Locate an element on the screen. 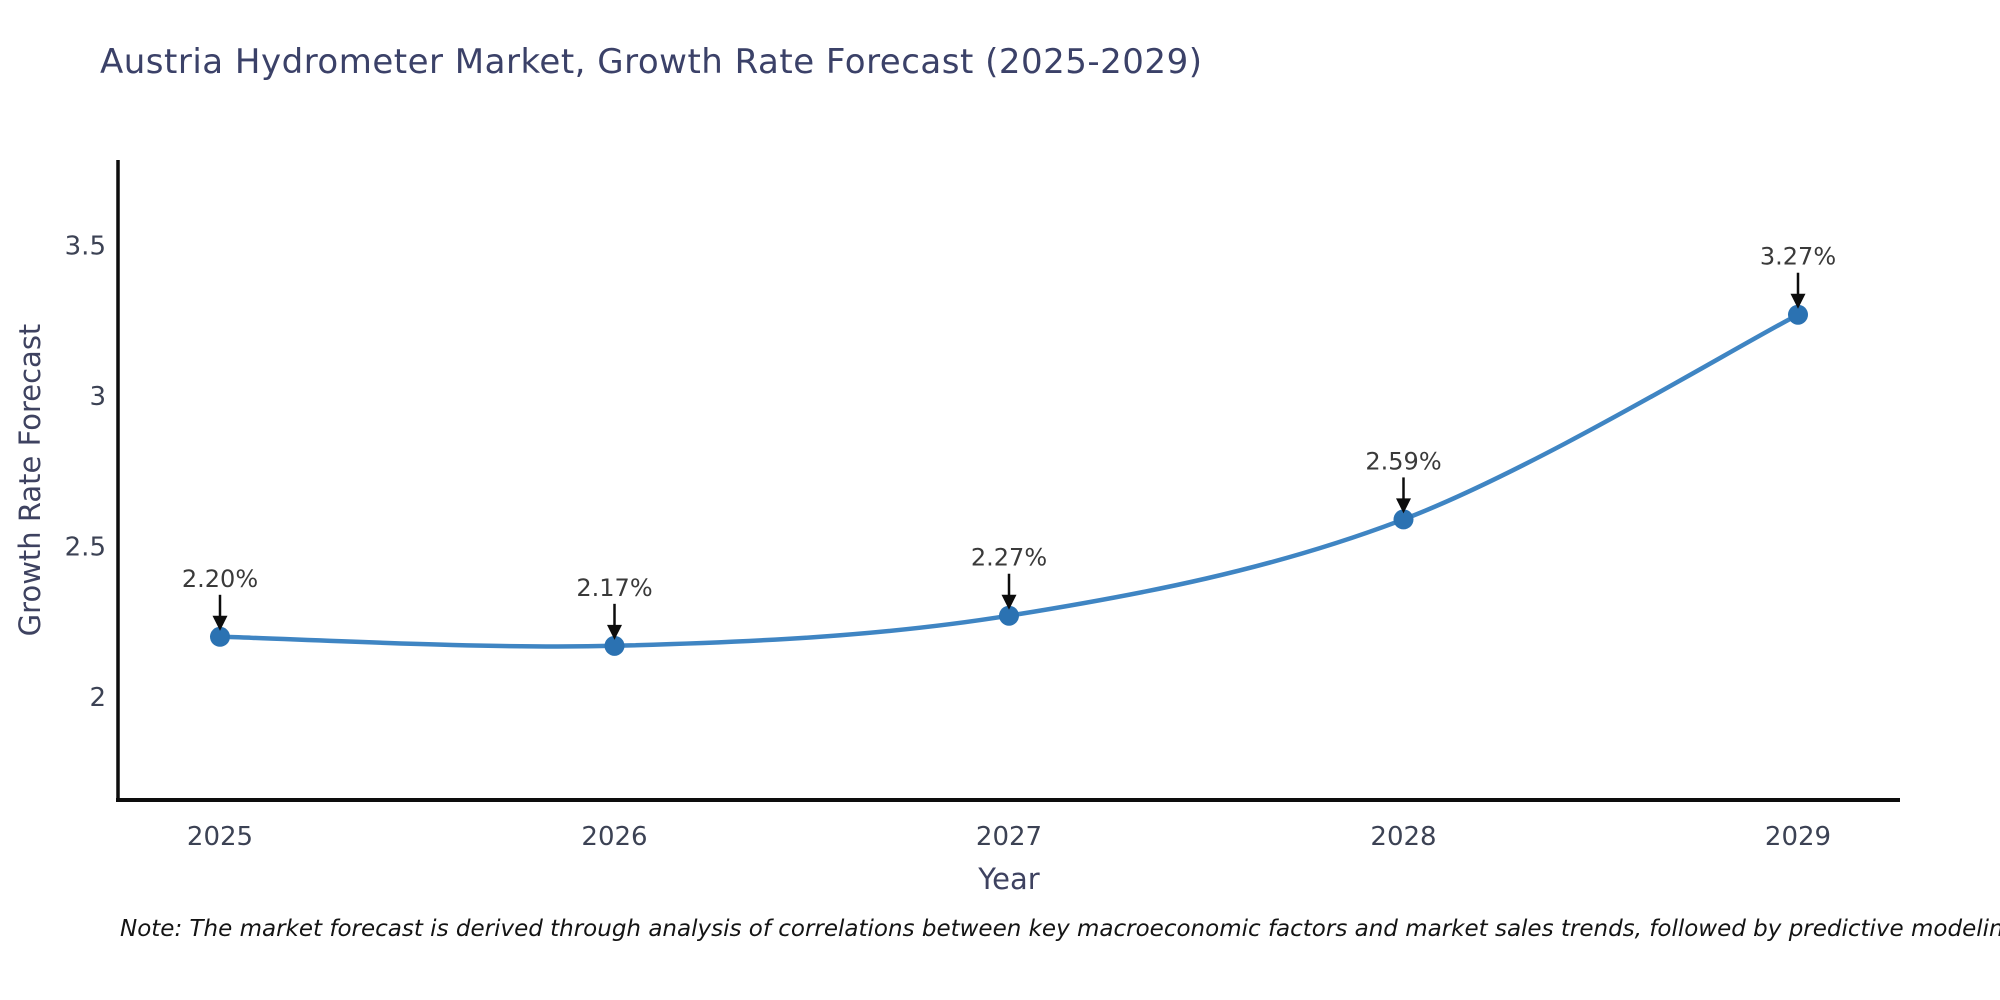 The width and height of the screenshot is (2000, 1000). data-point-label: 2.27% is located at coordinates (1009, 558).